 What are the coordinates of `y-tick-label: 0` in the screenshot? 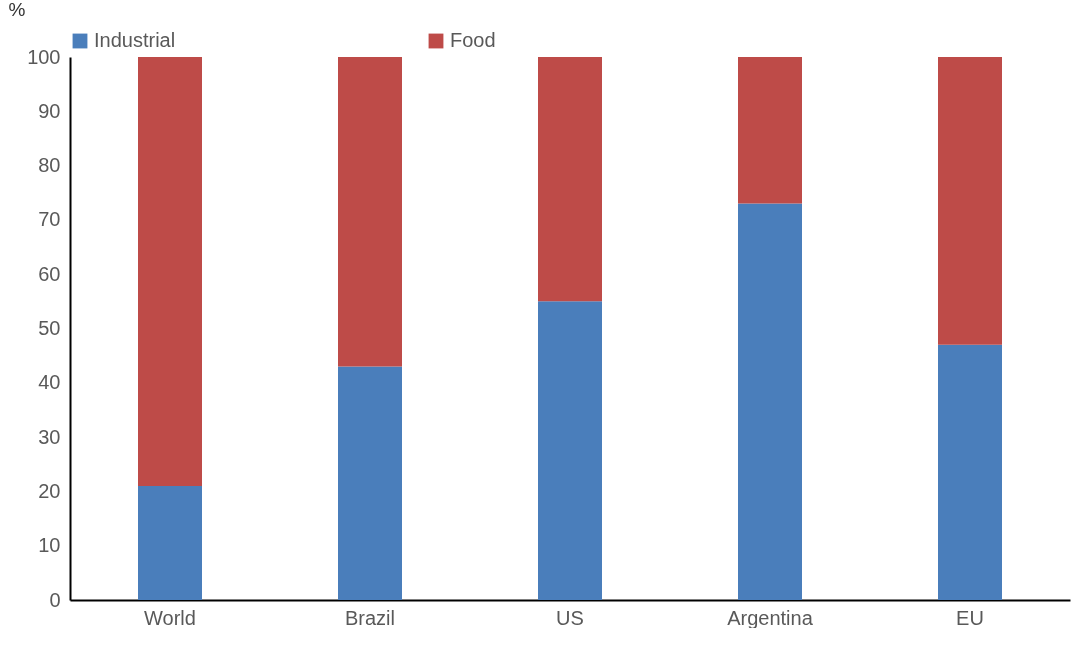 It's located at (55, 599).